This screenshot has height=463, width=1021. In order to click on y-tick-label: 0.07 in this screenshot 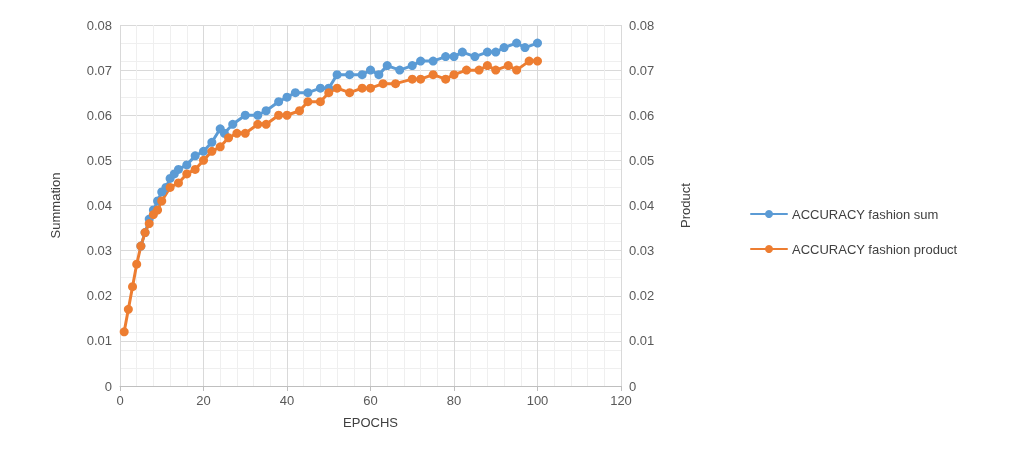, I will do `click(99, 70)`.